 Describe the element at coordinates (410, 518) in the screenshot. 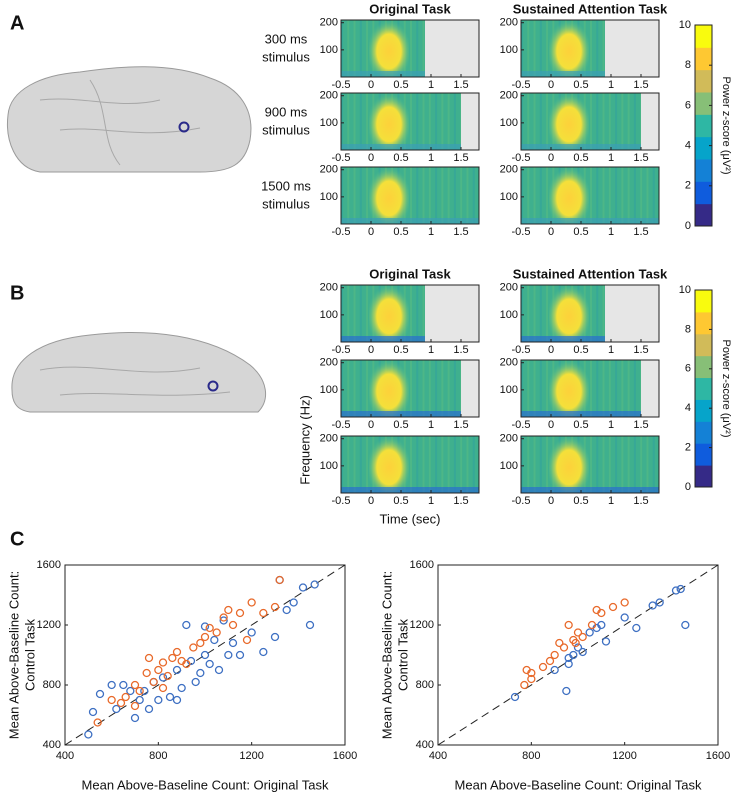

I see `x-axis-label: Time (sec)` at that location.